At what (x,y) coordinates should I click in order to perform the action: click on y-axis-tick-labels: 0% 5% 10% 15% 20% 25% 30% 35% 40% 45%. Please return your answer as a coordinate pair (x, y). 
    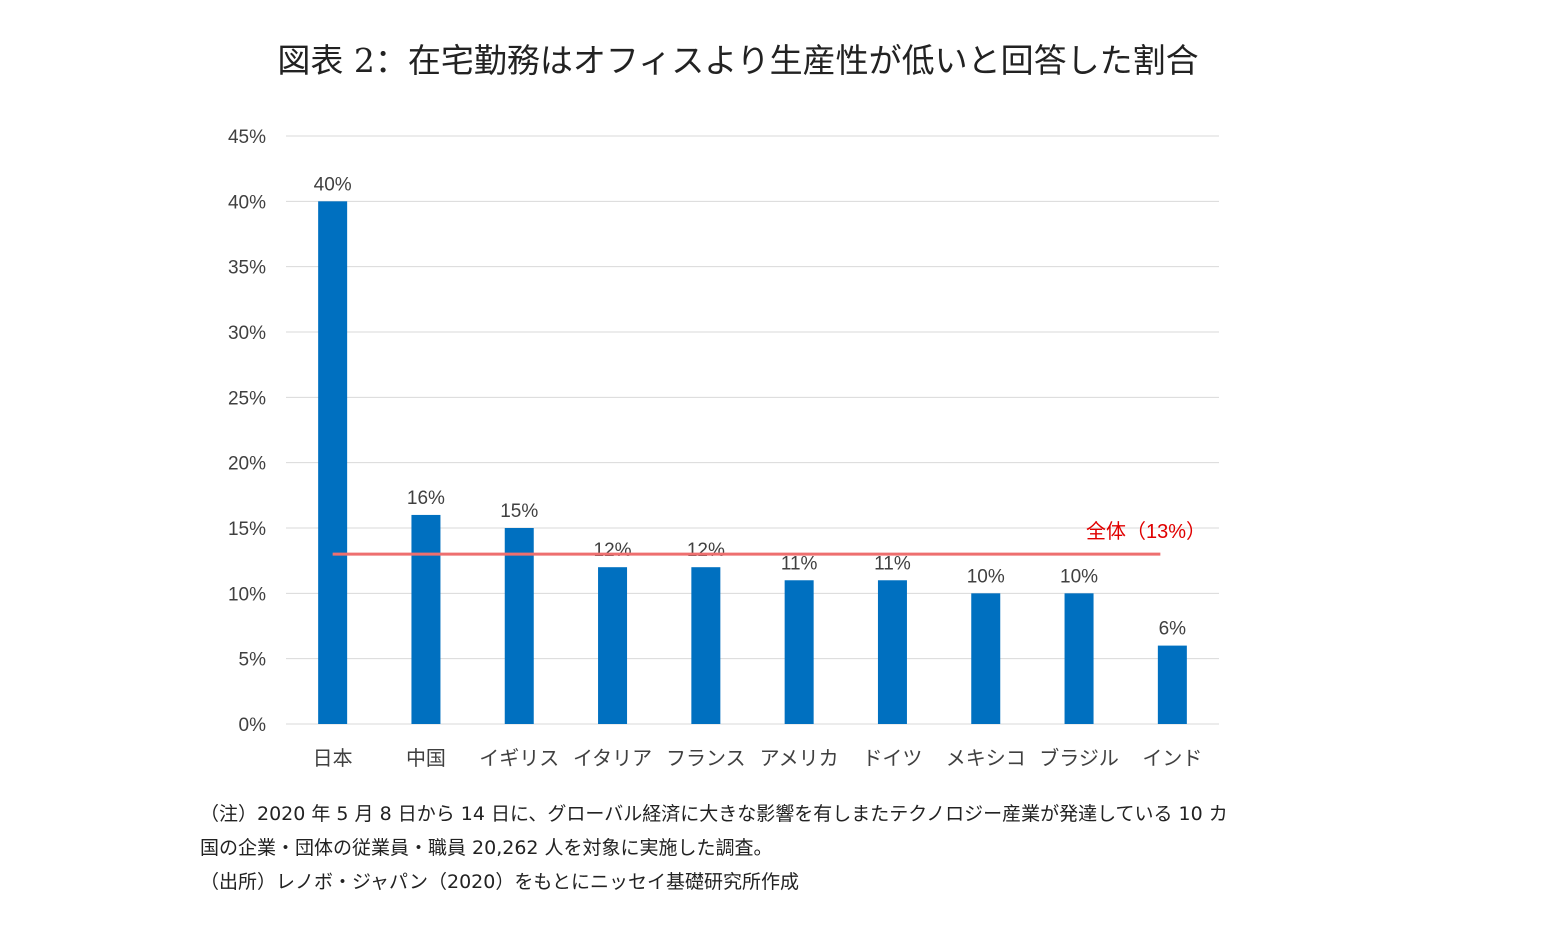
    Looking at the image, I should click on (247, 431).